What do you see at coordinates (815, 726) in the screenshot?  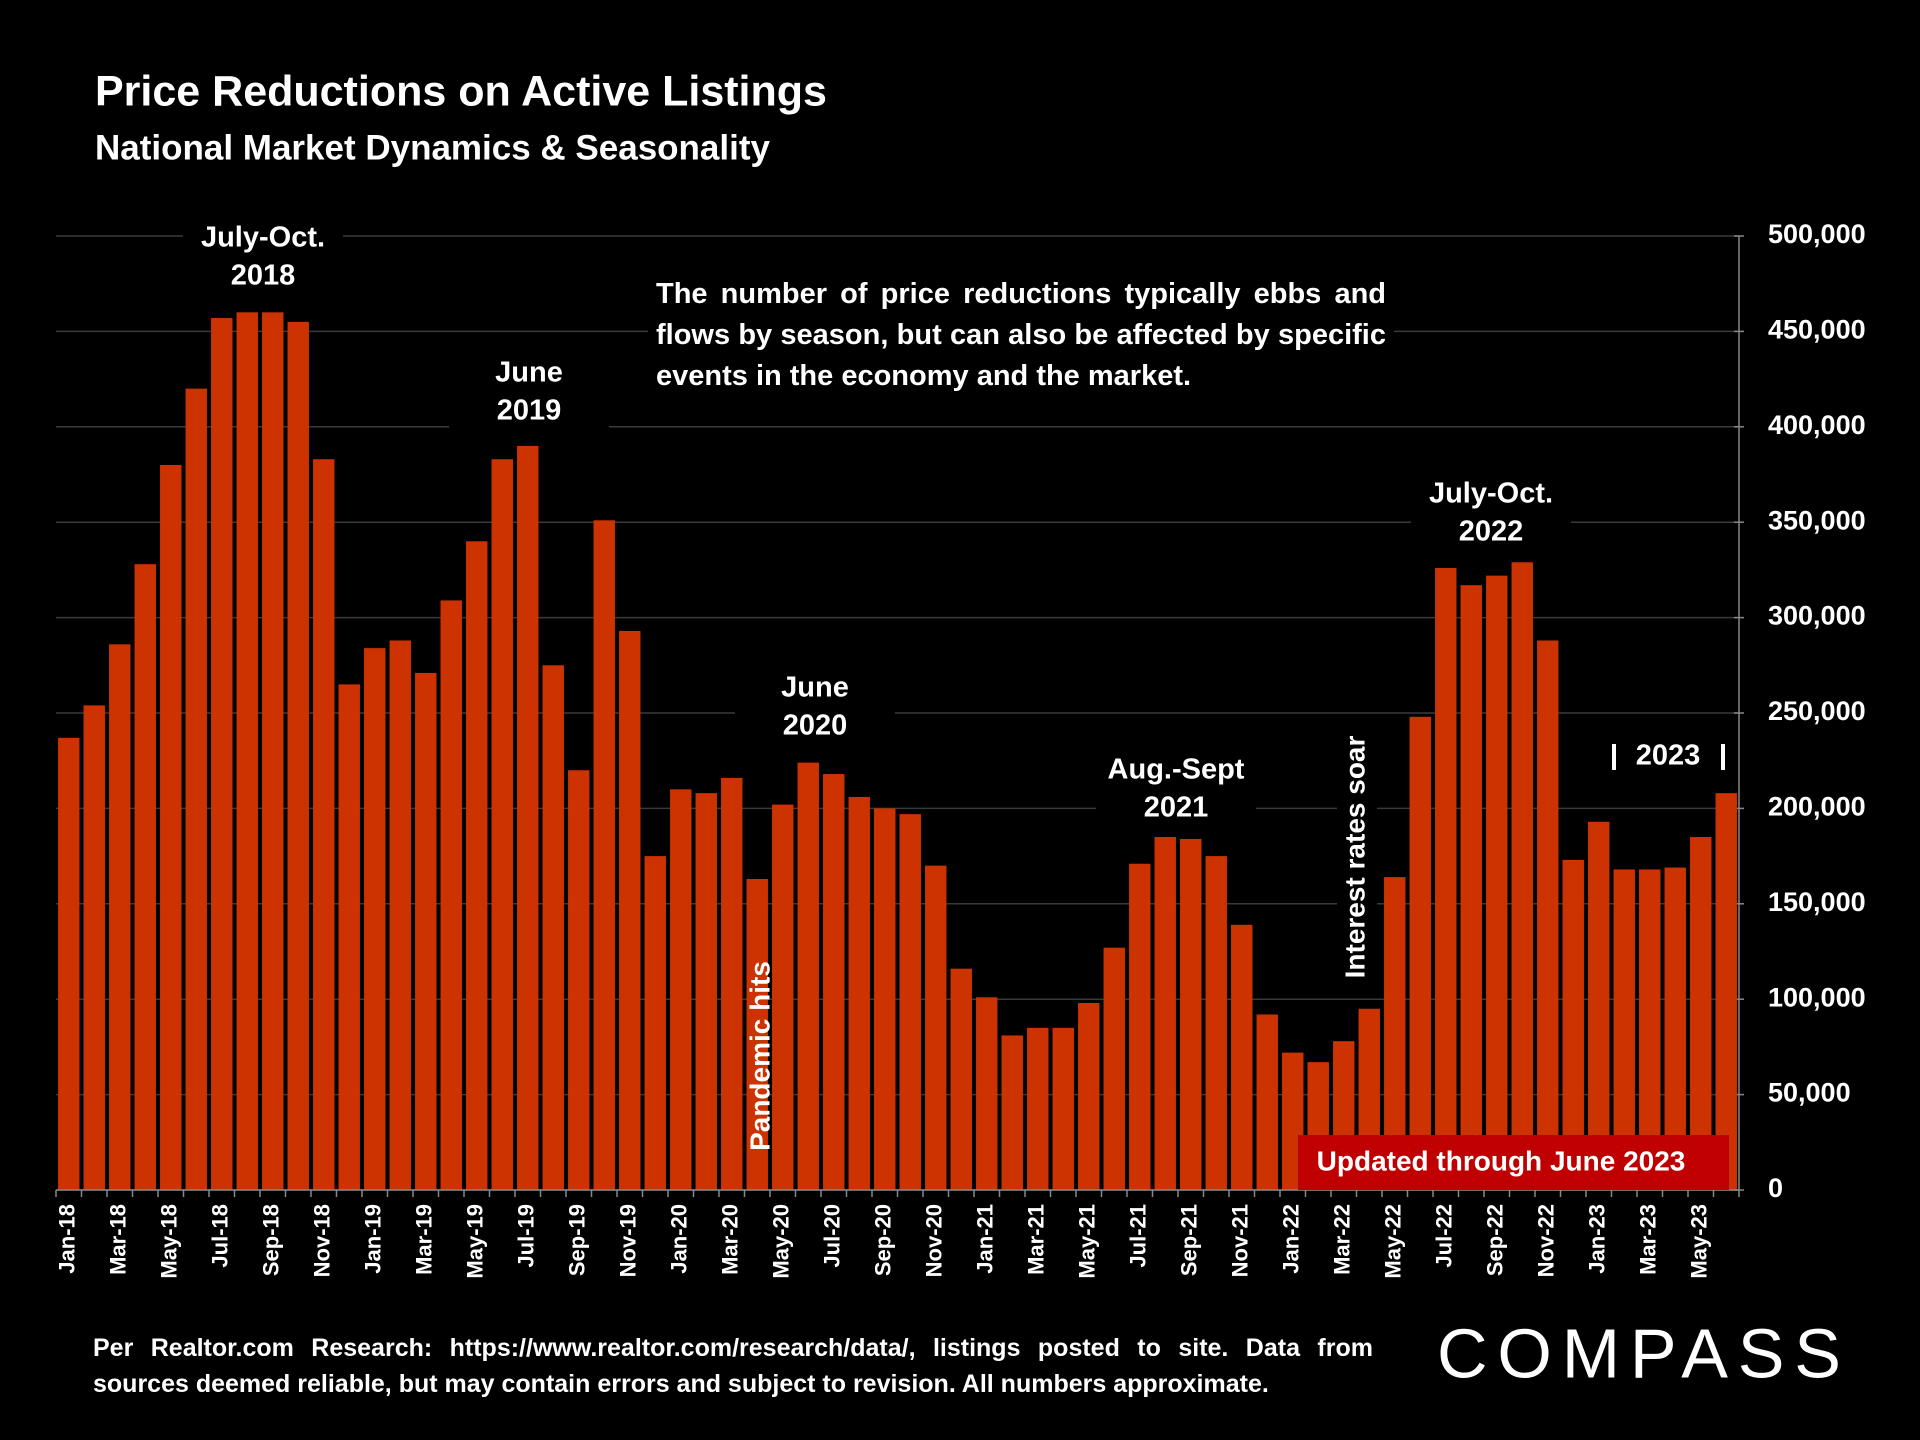 I see `annotation: 2020` at bounding box center [815, 726].